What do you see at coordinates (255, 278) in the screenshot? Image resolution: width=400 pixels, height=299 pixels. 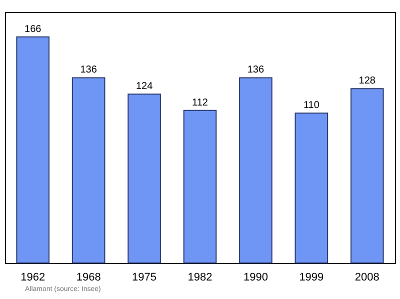 I see `x-tick-label: 1990` at bounding box center [255, 278].